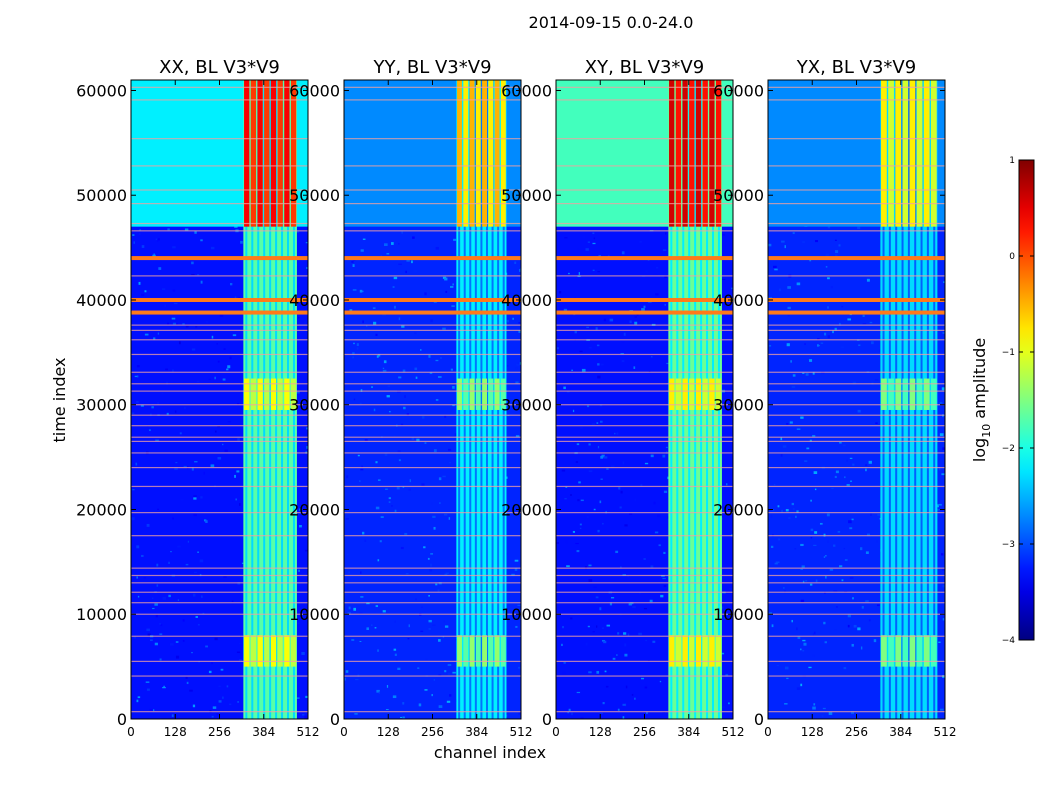  I want to click on panel-title: YX, BL V3*V9, so click(856, 67).